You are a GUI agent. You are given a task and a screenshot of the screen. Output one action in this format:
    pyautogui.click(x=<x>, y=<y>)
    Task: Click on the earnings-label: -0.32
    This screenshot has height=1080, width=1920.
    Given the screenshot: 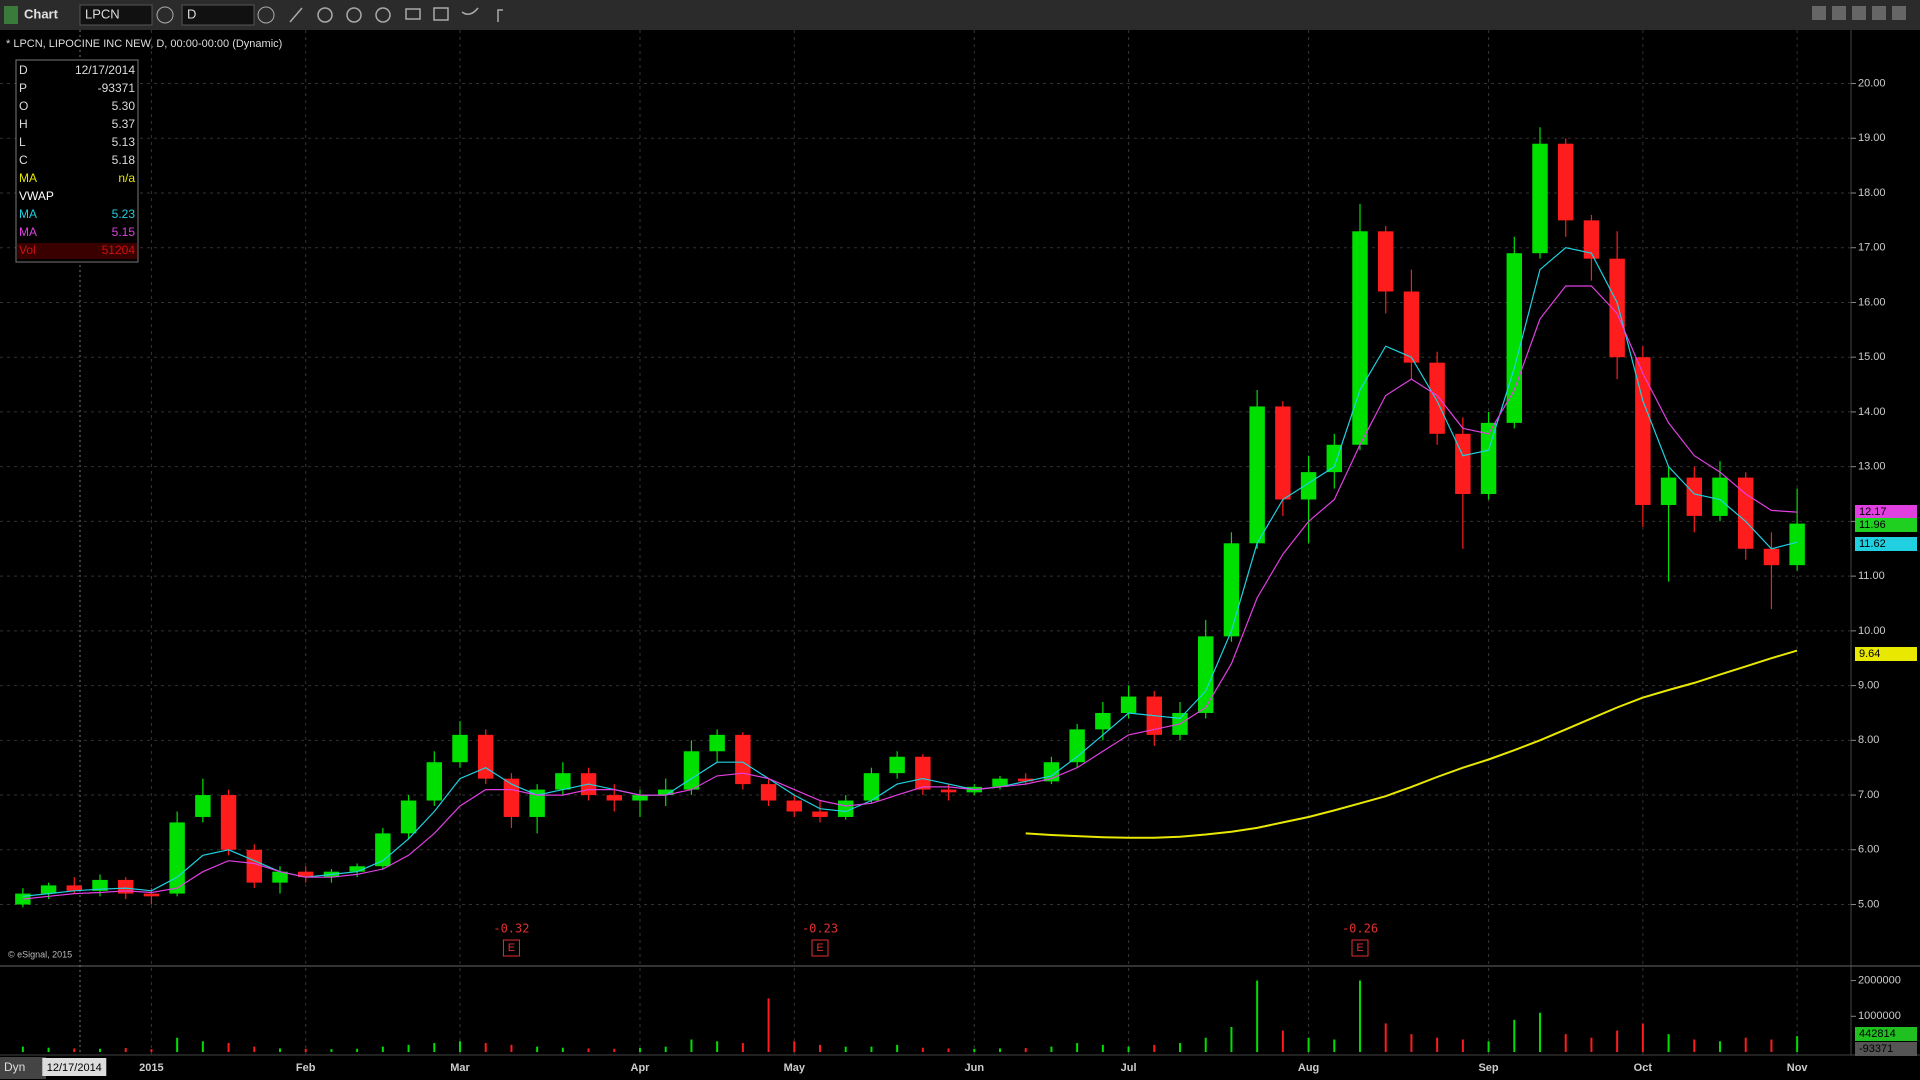 What is the action you would take?
    pyautogui.click(x=511, y=929)
    